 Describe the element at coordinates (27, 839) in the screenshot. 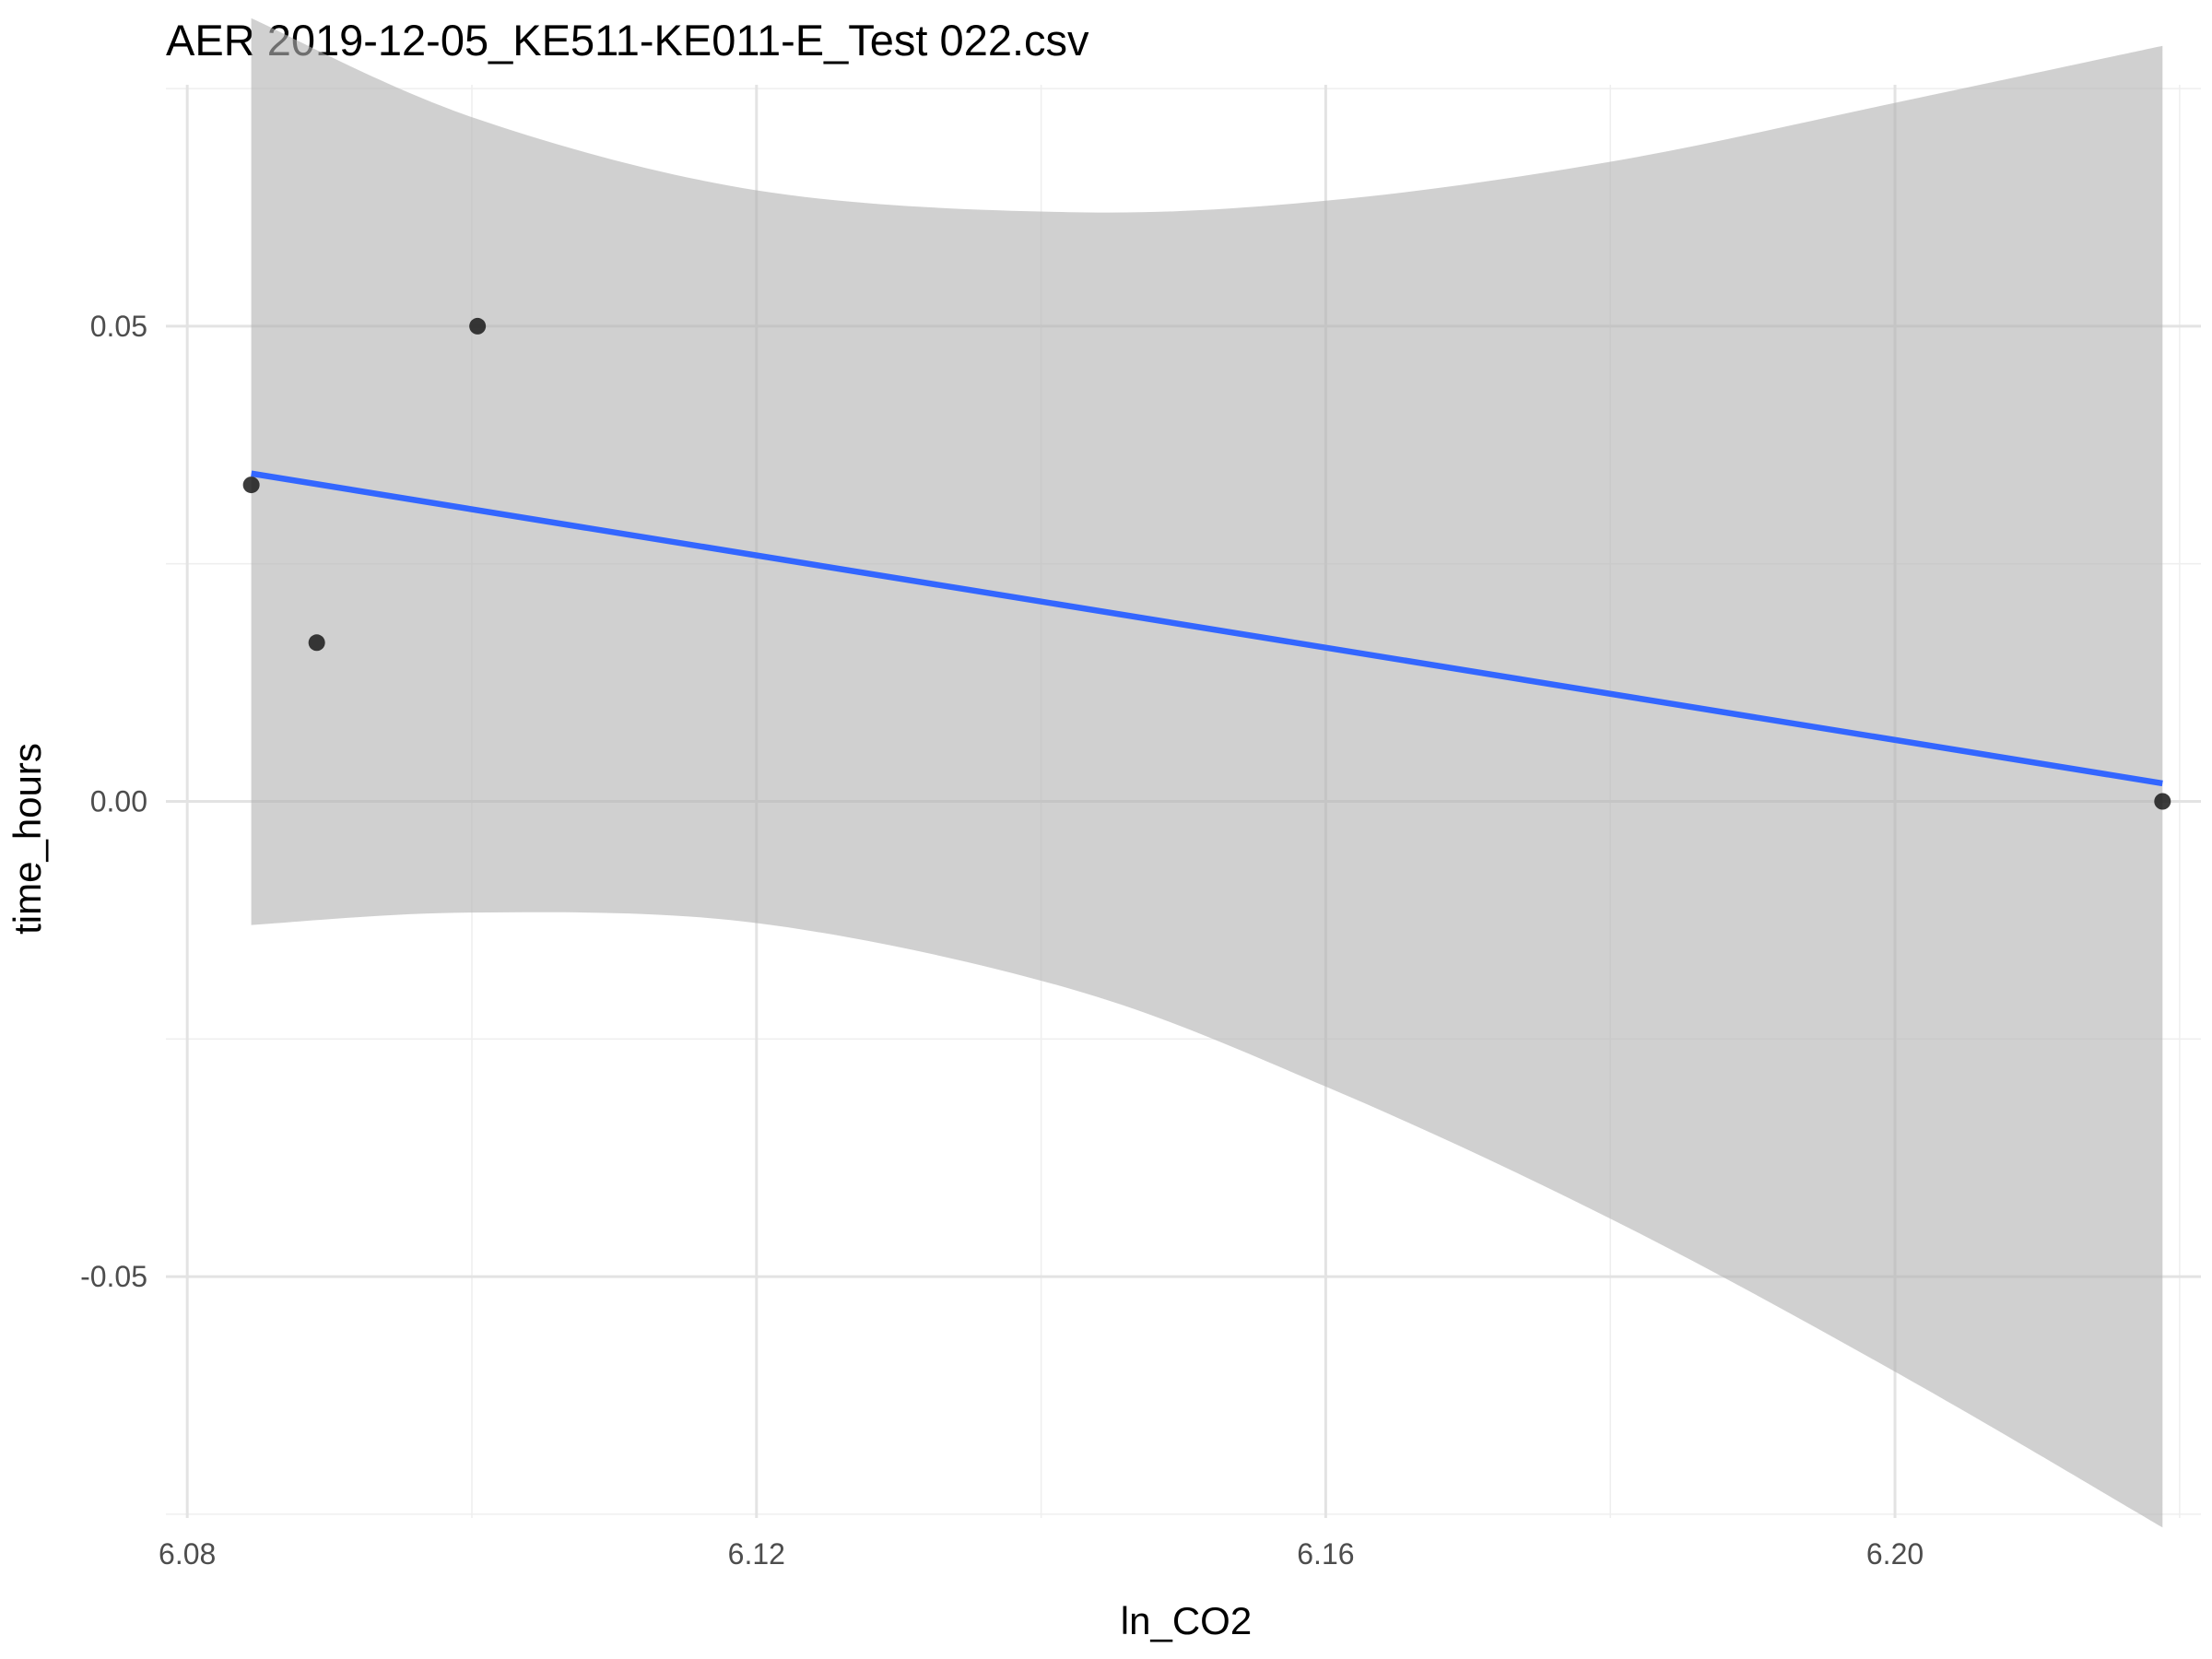

I see `y-axis-title: time_hours` at that location.